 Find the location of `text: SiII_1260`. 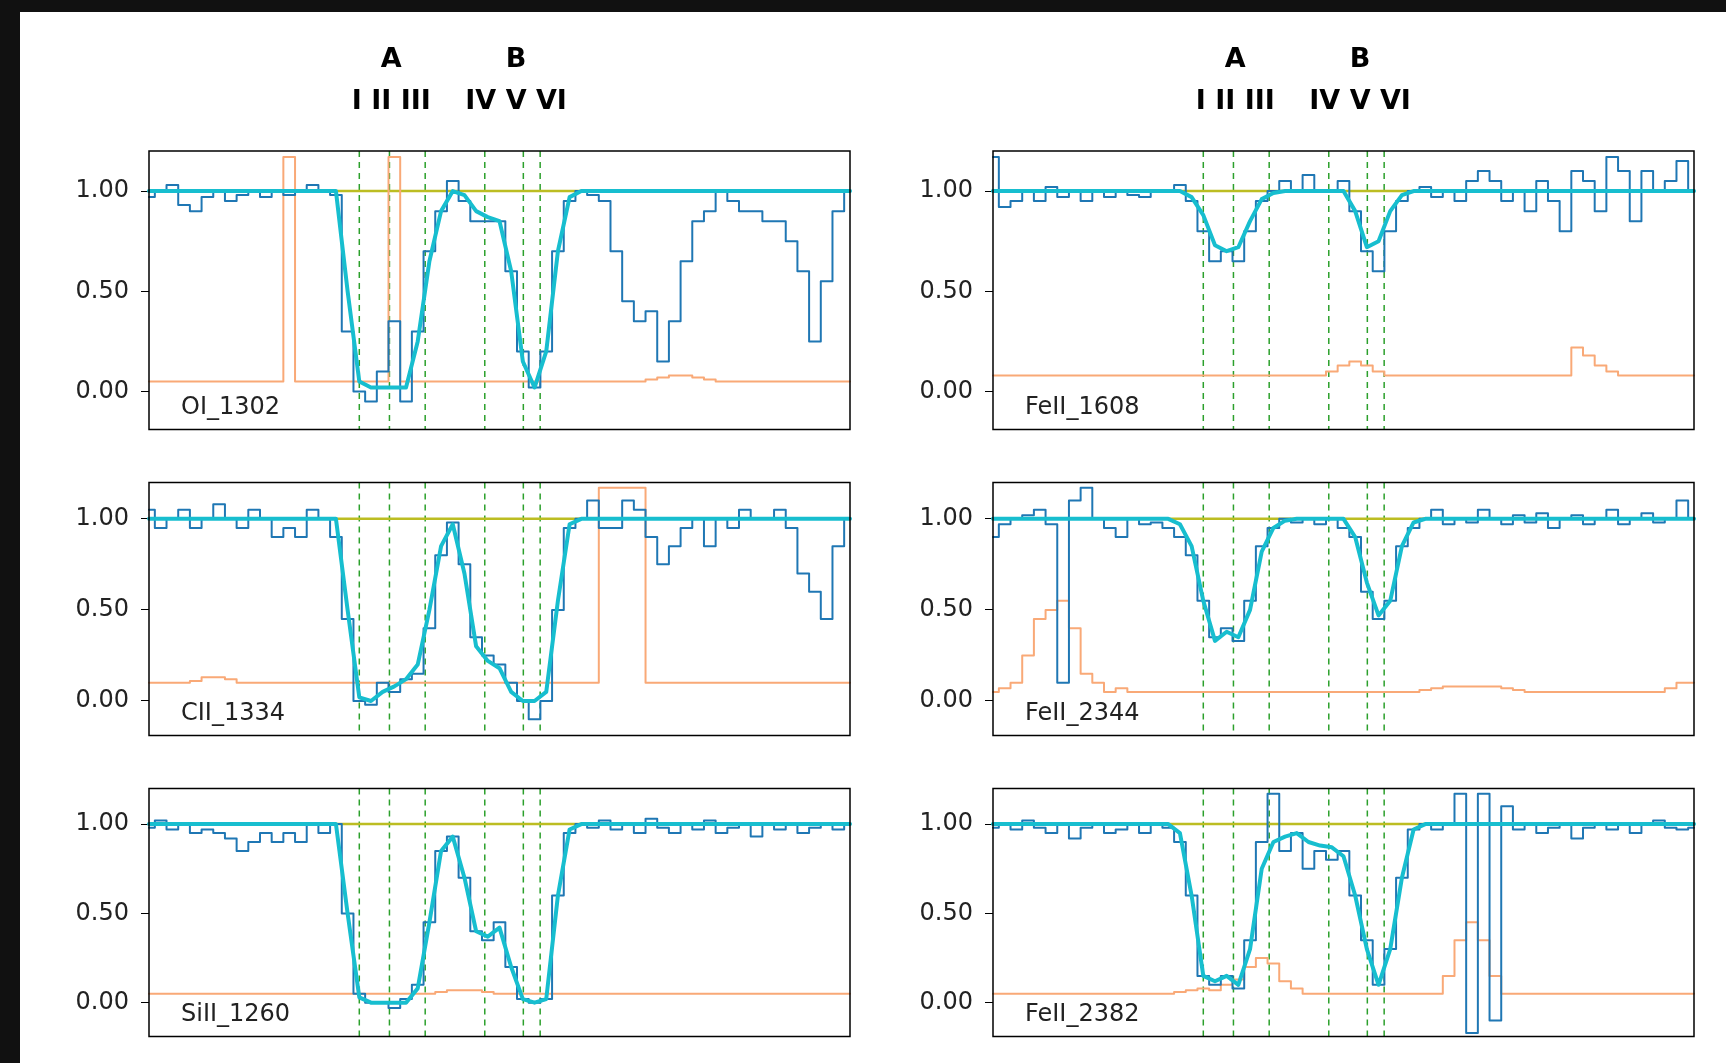

text: SiII_1260 is located at coordinates (236, 1012).